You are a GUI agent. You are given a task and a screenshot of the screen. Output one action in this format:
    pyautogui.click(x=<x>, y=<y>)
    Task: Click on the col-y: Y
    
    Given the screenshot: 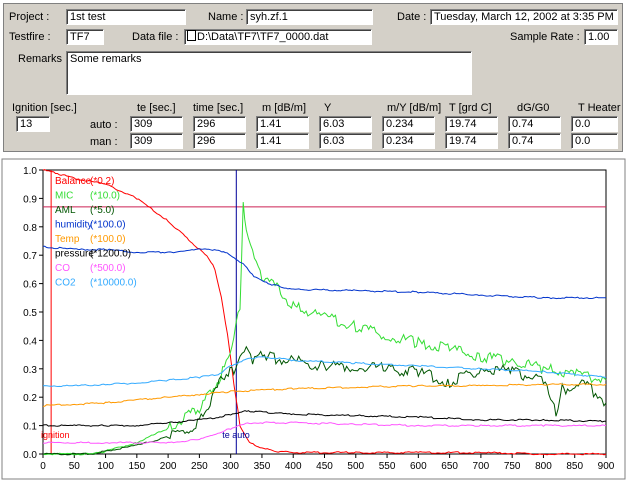 What is the action you would take?
    pyautogui.click(x=328, y=108)
    